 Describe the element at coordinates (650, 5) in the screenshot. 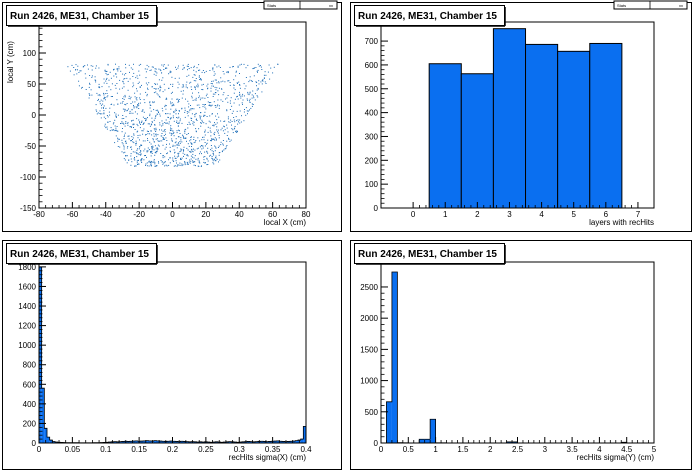

I see `stats-box` at that location.